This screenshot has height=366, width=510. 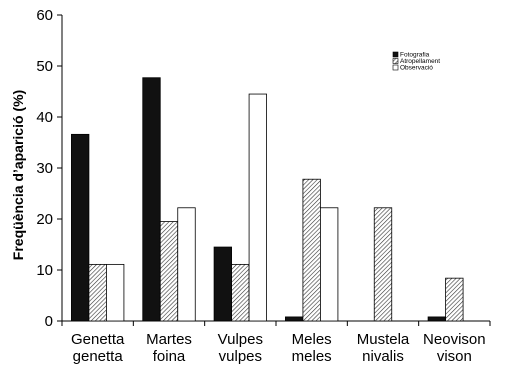 I want to click on y-tick-label: 40, so click(x=44, y=117).